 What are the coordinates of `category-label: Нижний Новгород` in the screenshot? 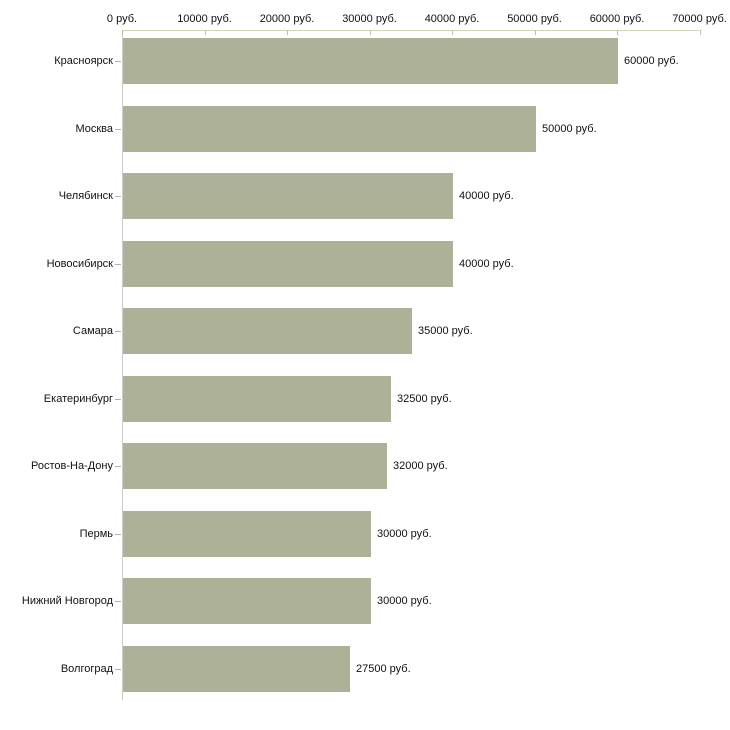 It's located at (67, 601).